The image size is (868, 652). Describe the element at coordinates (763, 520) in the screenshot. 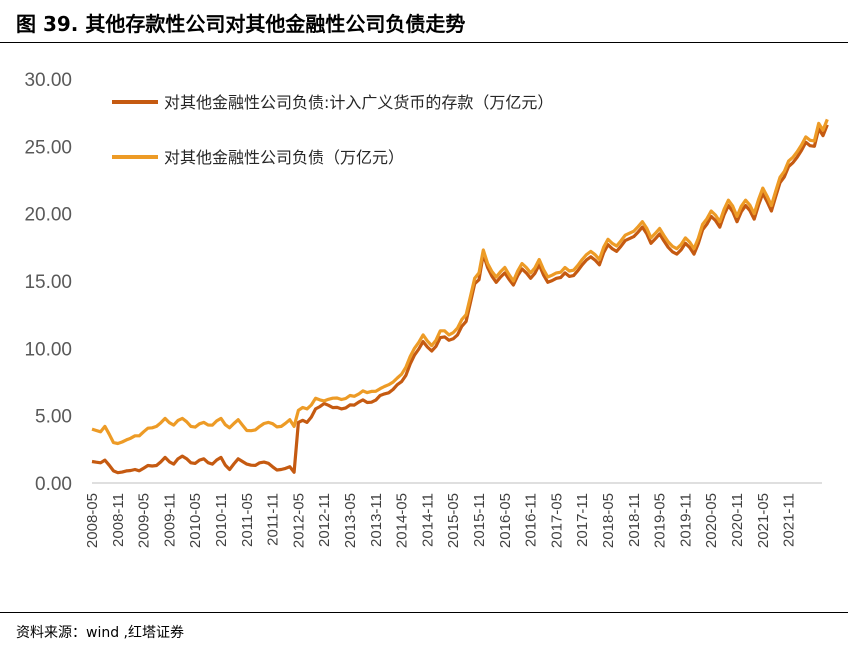

I see `x-tick-label: 2021-05` at that location.